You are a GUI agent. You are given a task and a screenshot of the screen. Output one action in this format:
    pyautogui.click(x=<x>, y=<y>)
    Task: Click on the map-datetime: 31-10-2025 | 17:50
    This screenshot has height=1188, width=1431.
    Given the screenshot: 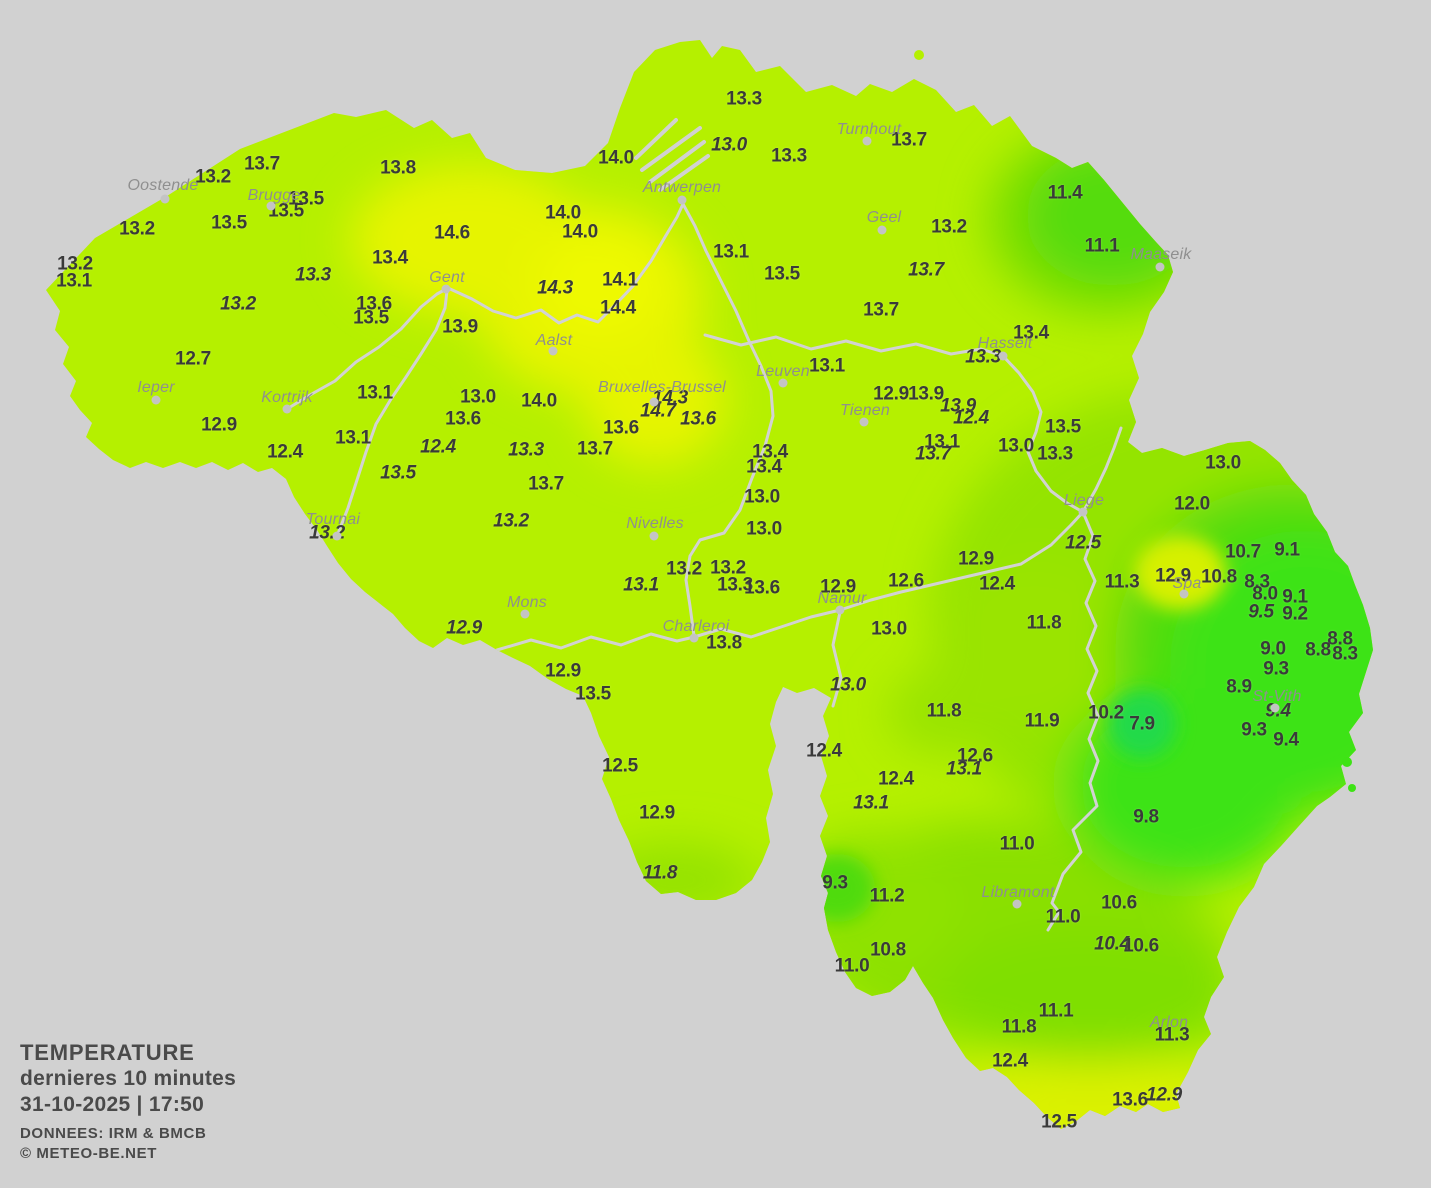 What is the action you would take?
    pyautogui.click(x=112, y=1104)
    